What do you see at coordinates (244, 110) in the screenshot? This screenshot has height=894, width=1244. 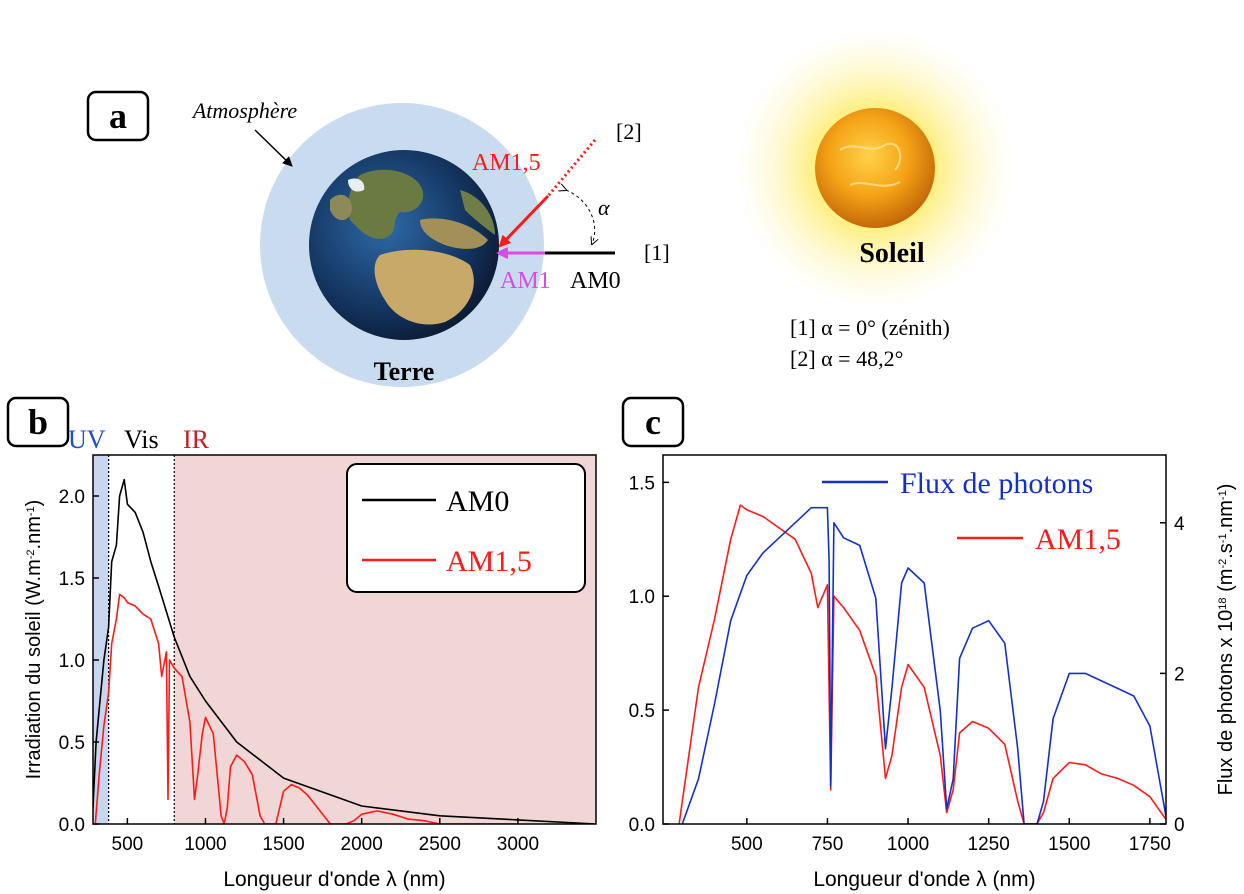 I see `atmosphere-label: Atmosphère` at bounding box center [244, 110].